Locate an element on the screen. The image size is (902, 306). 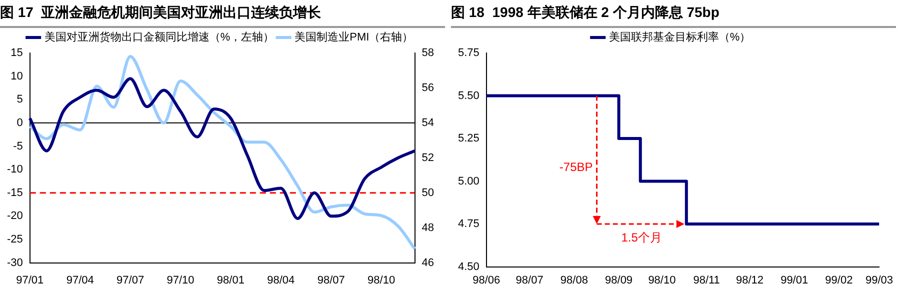
x-tick-label: 97/07 is located at coordinates (130, 280).